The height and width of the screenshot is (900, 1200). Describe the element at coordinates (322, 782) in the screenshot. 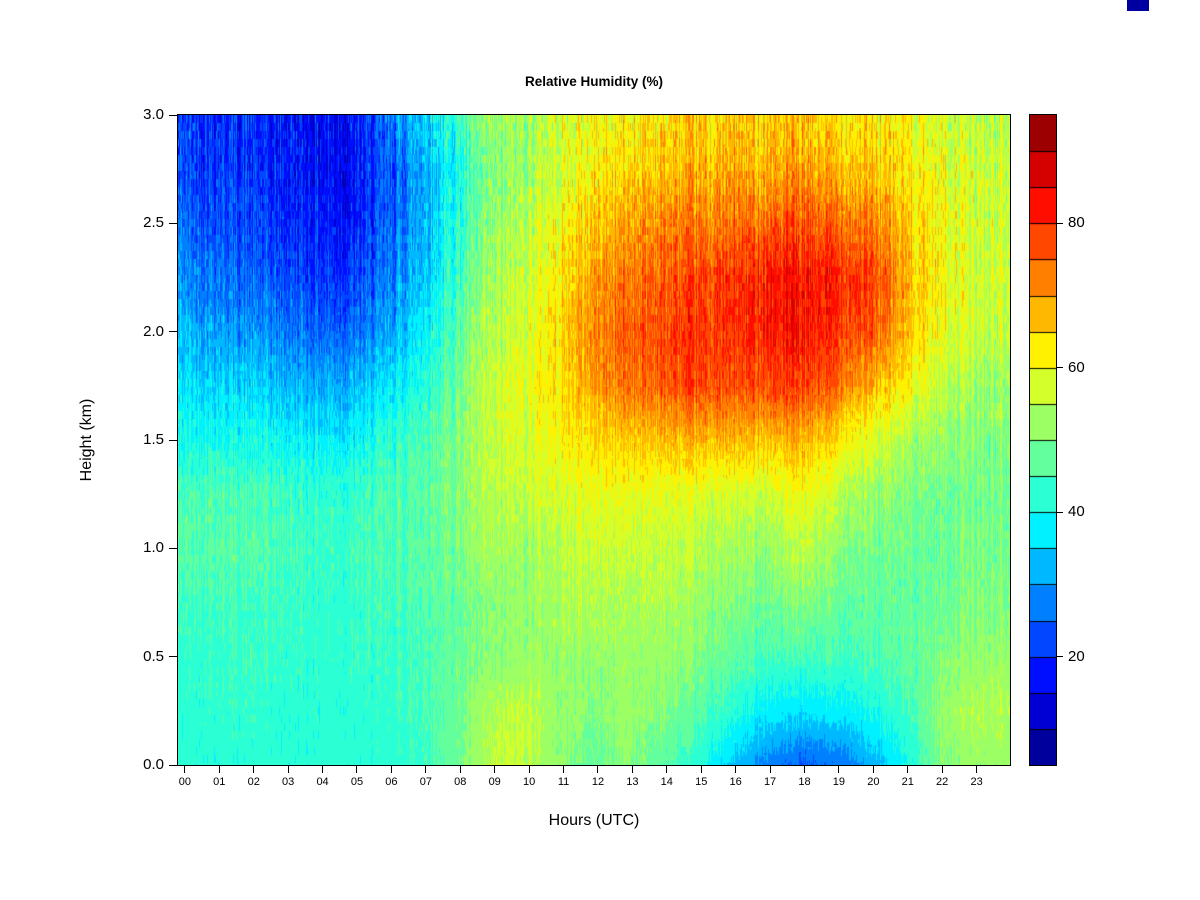

I see `x-tick-label: 04` at that location.